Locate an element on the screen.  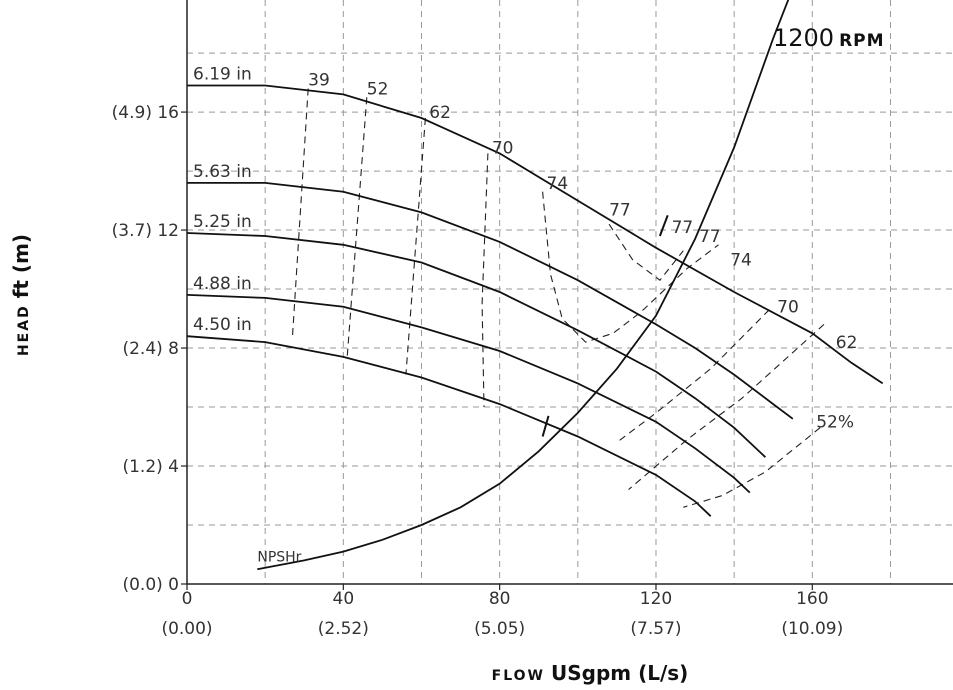
speed-number: 1200 is located at coordinates (803, 38).